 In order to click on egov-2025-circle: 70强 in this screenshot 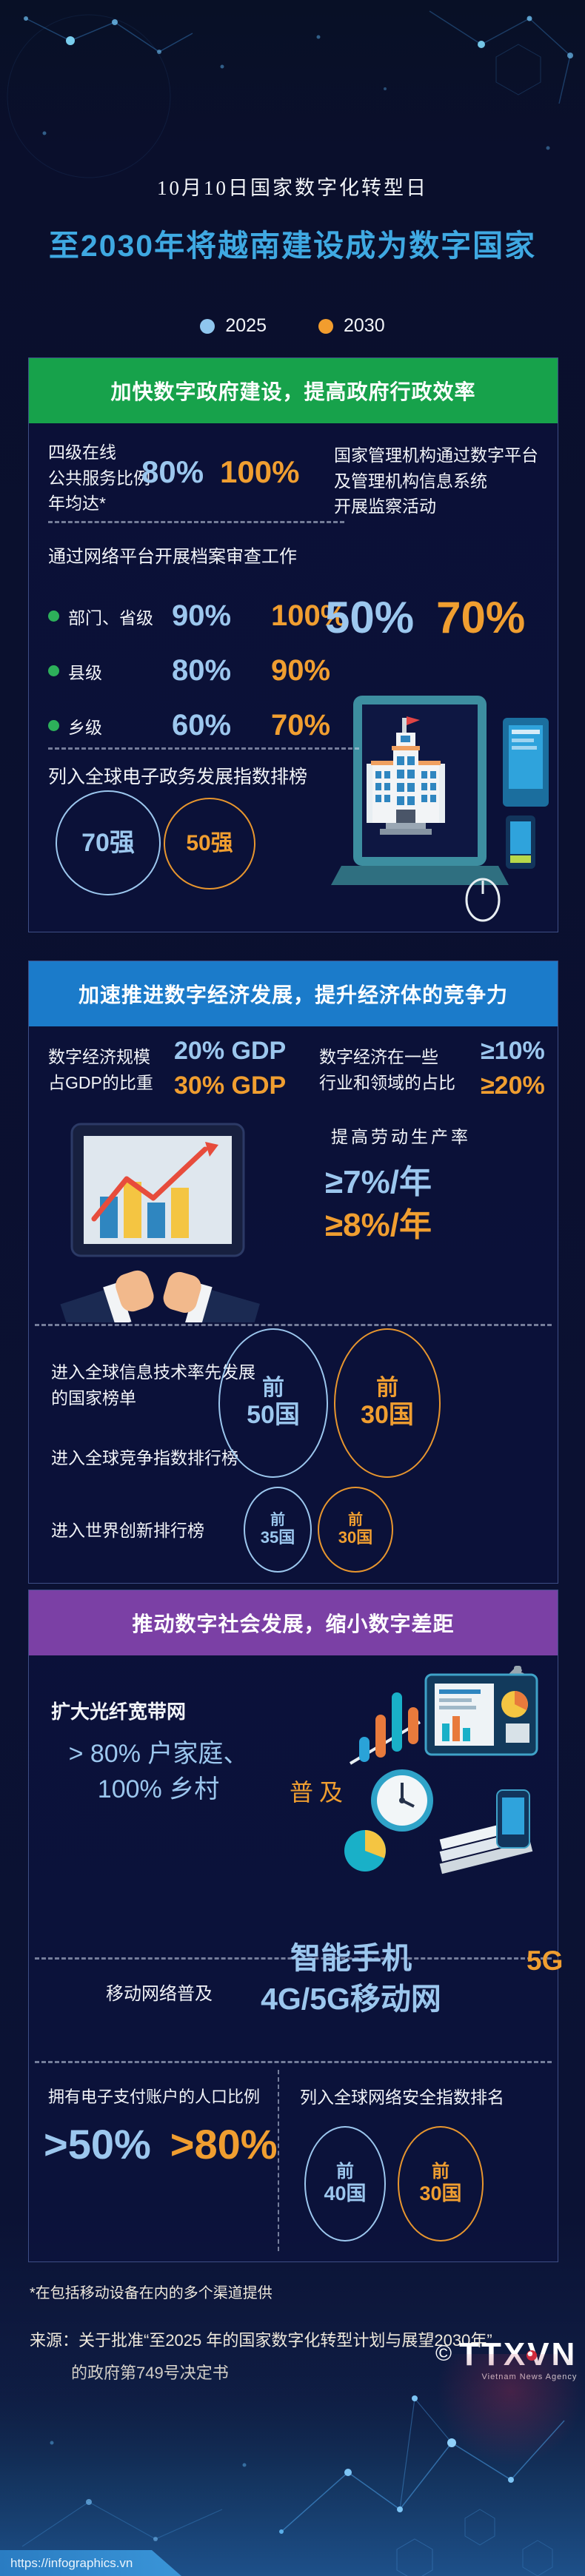, I will do `click(108, 842)`.